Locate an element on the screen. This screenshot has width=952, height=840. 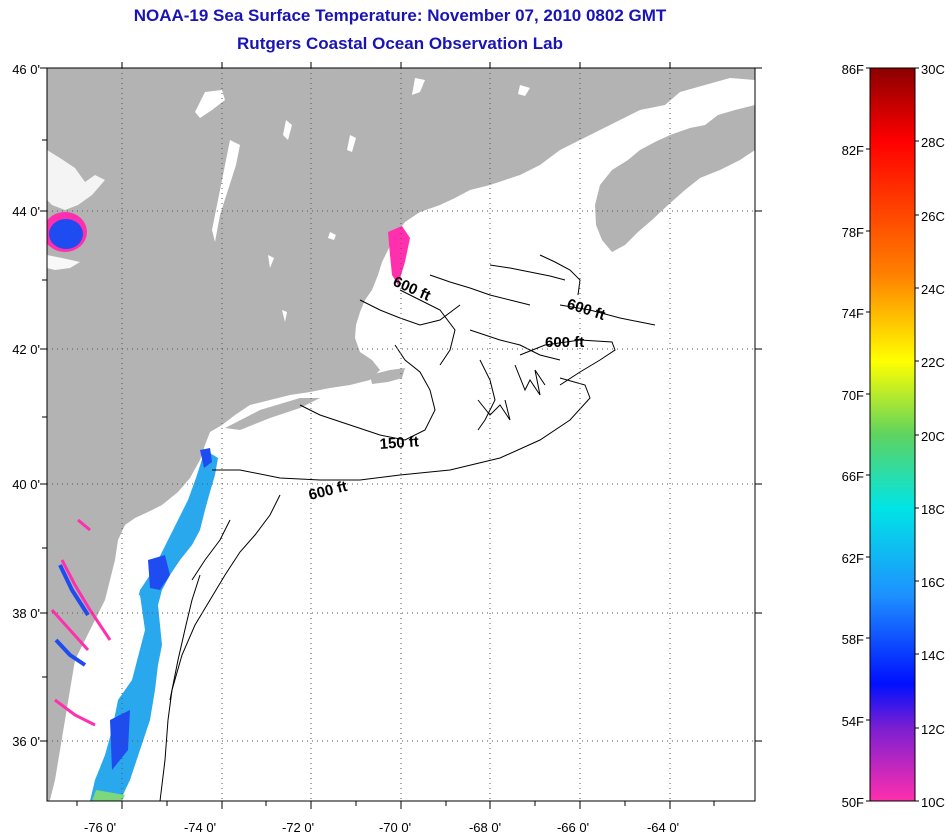
colorbar-c-label: 22C is located at coordinates (933, 362).